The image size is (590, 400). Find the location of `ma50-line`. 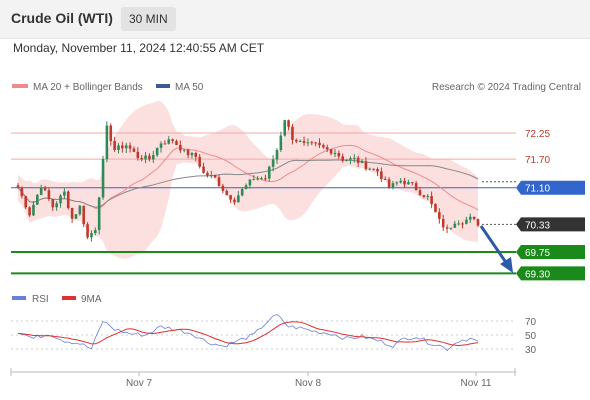

ma50-line is located at coordinates (248, 183).